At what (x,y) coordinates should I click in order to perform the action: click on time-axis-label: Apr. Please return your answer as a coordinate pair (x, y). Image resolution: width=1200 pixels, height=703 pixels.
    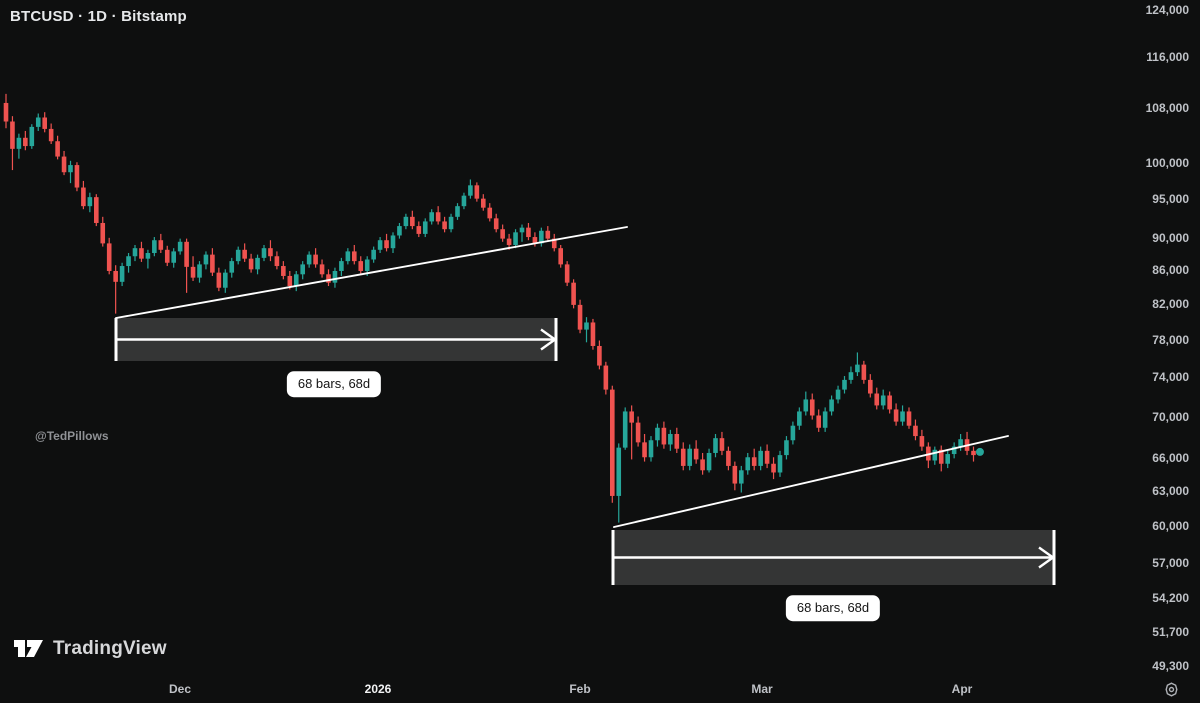
    Looking at the image, I should click on (962, 689).